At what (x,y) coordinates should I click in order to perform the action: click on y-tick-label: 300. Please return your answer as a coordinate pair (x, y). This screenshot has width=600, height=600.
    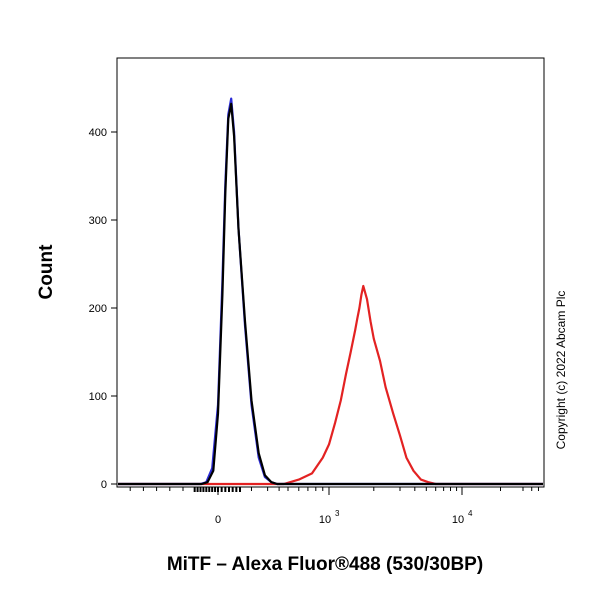
    Looking at the image, I should click on (98, 221).